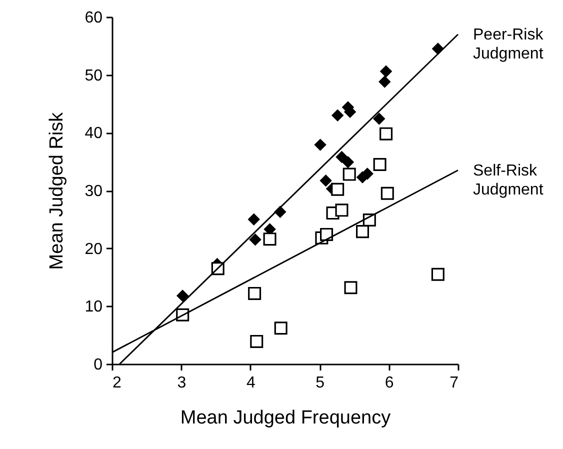 The width and height of the screenshot is (563, 449). What do you see at coordinates (508, 44) in the screenshot?
I see `series-label: Peer-Risk Judgment` at bounding box center [508, 44].